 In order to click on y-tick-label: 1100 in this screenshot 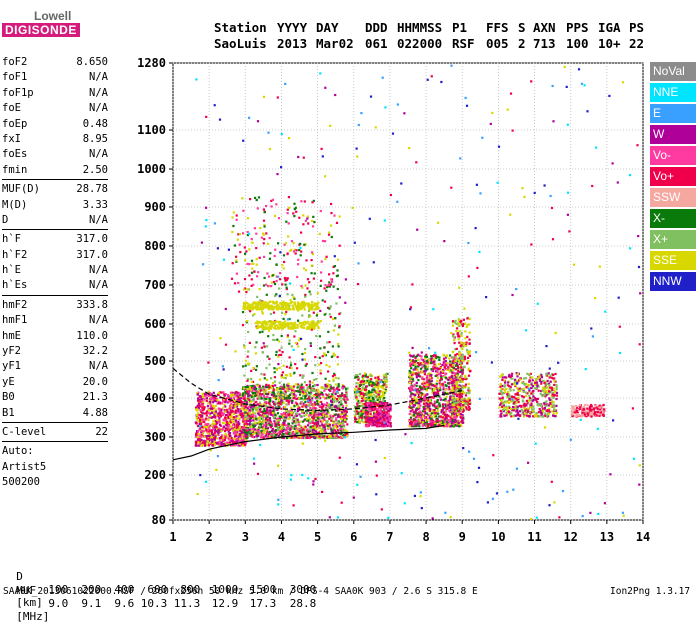, I will do `click(151, 130)`.